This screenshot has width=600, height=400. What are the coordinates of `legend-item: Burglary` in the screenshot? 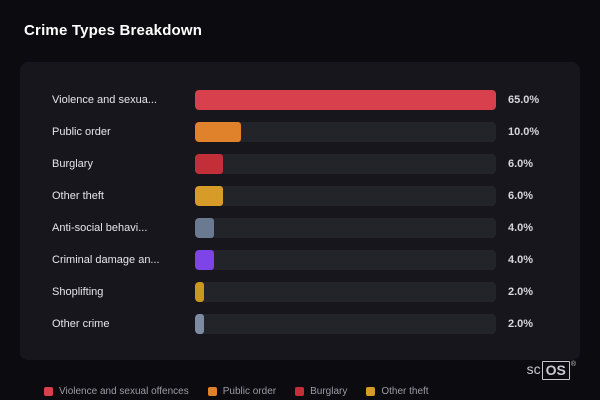 It's located at (321, 391).